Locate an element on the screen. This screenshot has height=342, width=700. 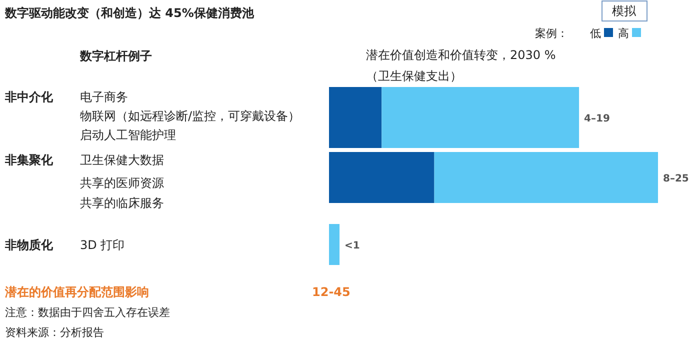
text: 3D 打印 is located at coordinates (102, 245).